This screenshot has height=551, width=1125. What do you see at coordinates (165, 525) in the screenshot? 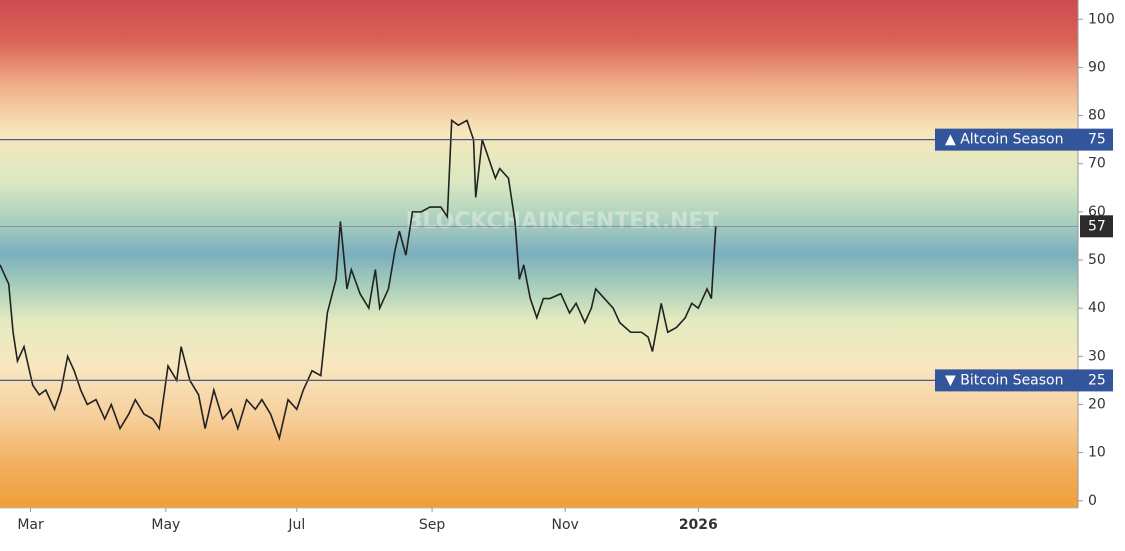
I see `x-tick-label: May` at bounding box center [165, 525].